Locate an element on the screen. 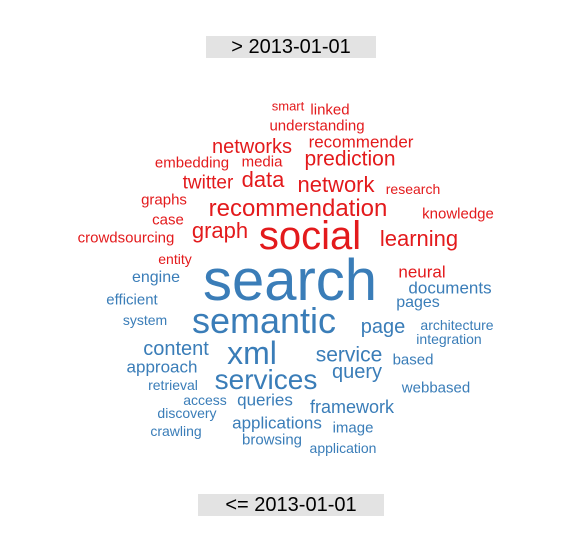 The height and width of the screenshot is (552, 583). cloud-word-recommender: recommender is located at coordinates (361, 142).